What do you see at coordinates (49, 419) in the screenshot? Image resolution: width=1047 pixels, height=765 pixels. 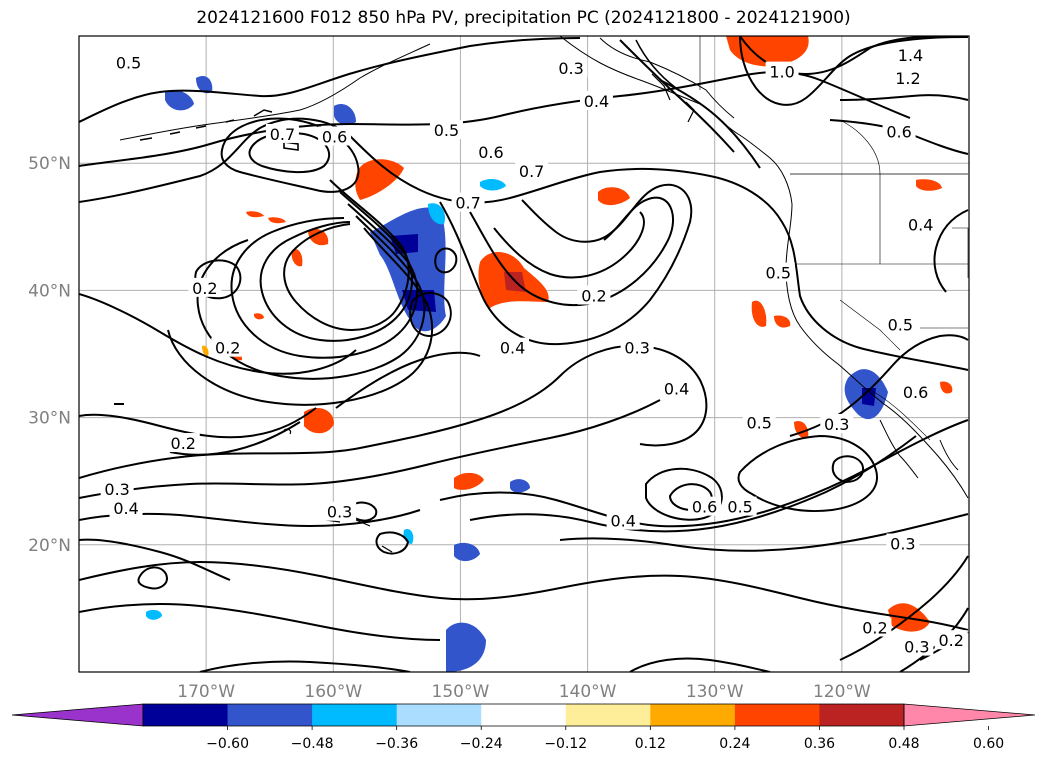 I see `lat-tick-label: 30°N` at bounding box center [49, 419].